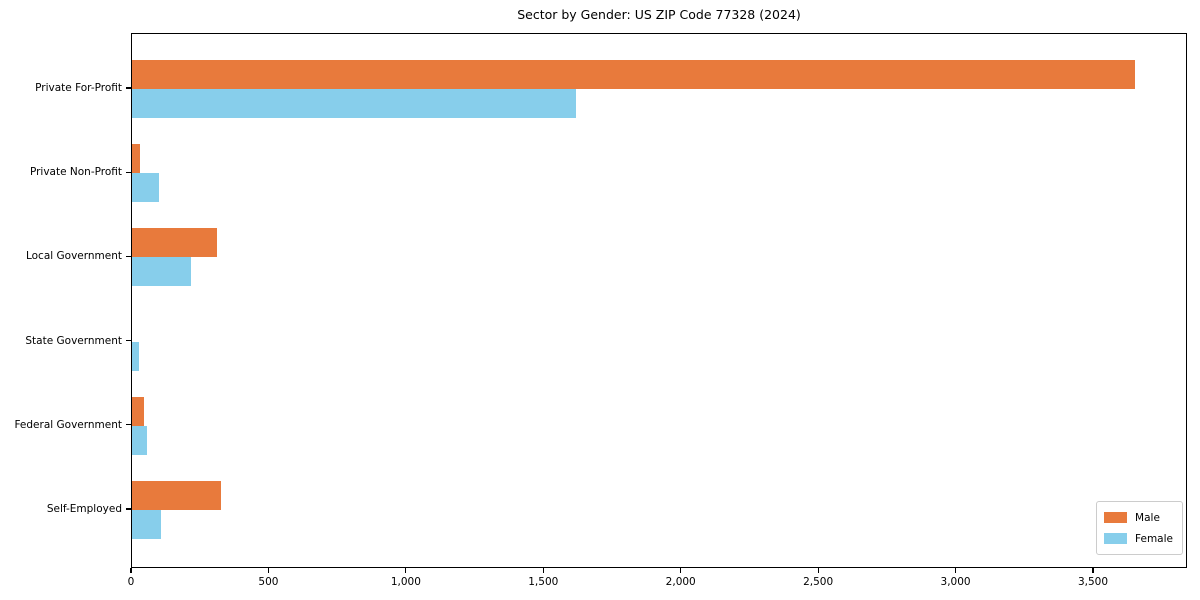  What do you see at coordinates (543, 582) in the screenshot?
I see `x-tick-label: 1,500` at bounding box center [543, 582].